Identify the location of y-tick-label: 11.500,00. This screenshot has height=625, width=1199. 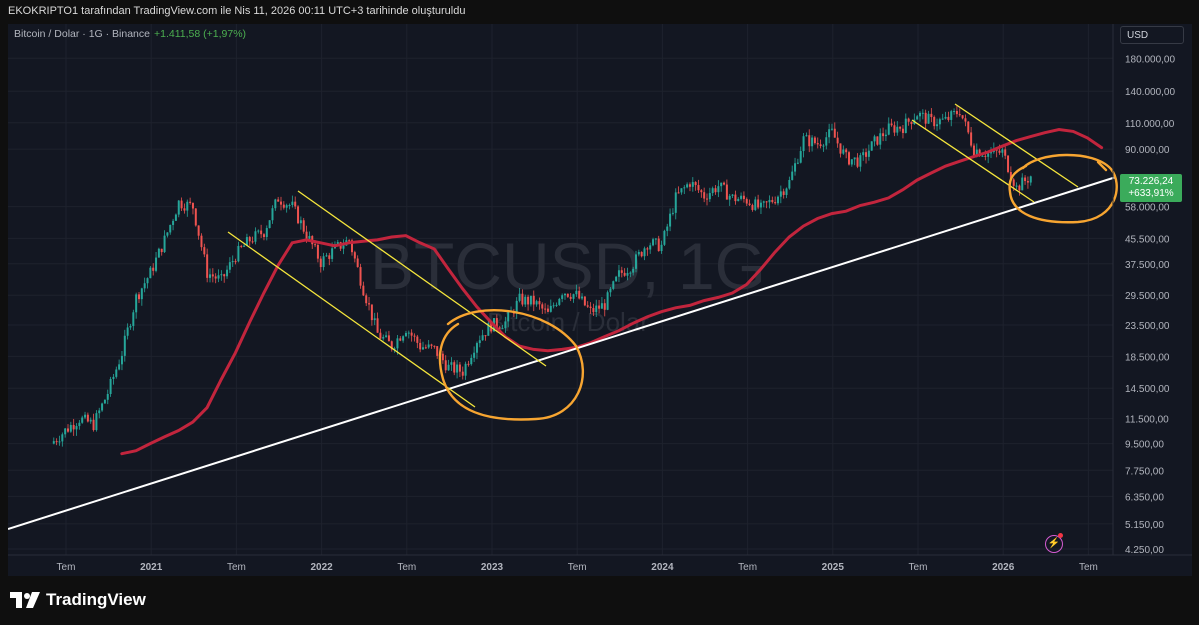
(1147, 420).